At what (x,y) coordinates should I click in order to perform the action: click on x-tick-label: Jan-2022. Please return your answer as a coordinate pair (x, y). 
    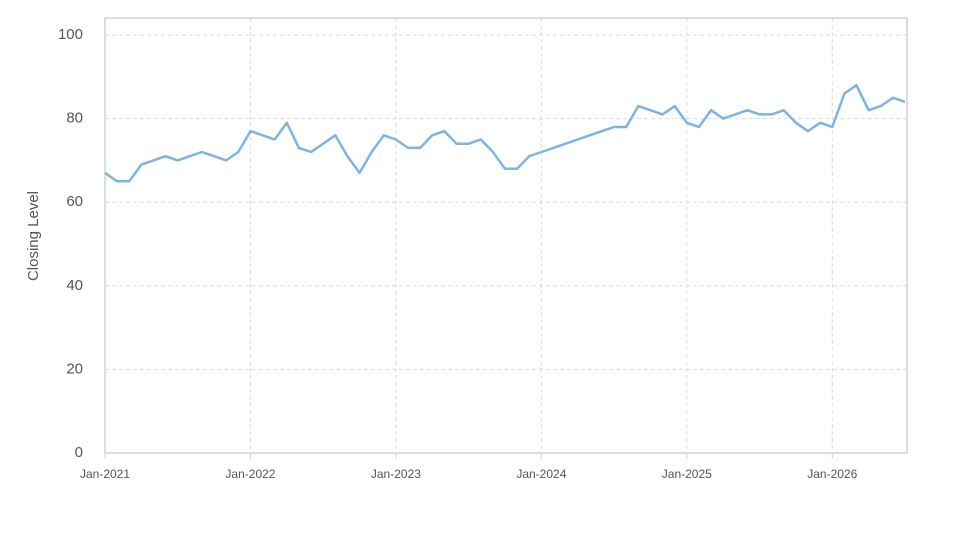
    Looking at the image, I should click on (250, 474).